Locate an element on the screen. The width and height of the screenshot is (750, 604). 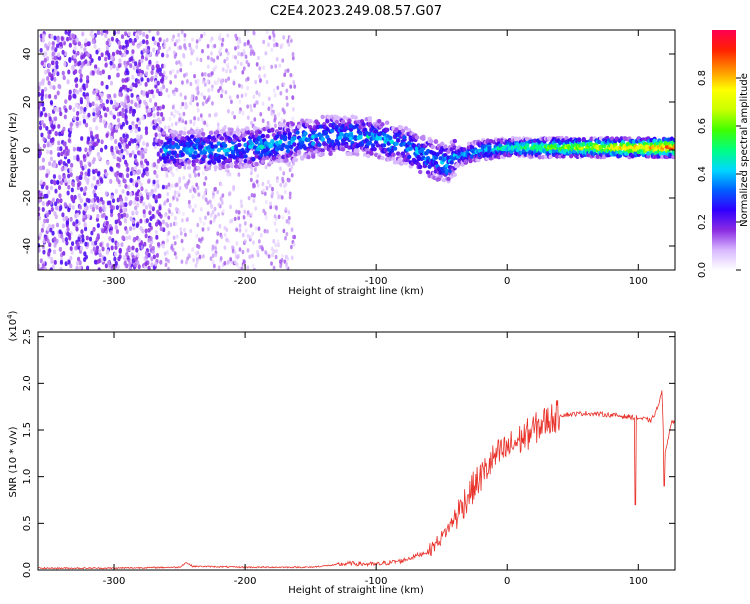
y-tick-label: 2.0 is located at coordinates (27, 383).